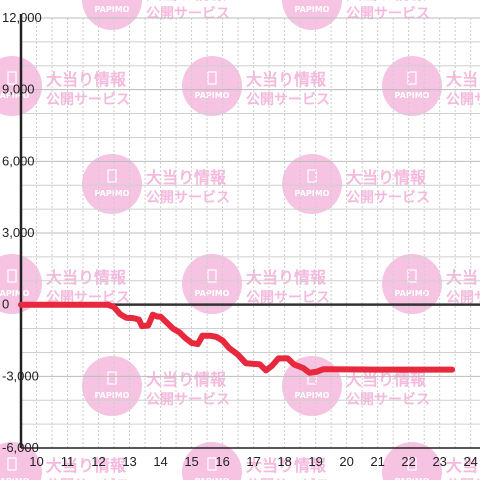  Describe the element at coordinates (346, 461) in the screenshot. I see `x-tick-label: 20` at that location.